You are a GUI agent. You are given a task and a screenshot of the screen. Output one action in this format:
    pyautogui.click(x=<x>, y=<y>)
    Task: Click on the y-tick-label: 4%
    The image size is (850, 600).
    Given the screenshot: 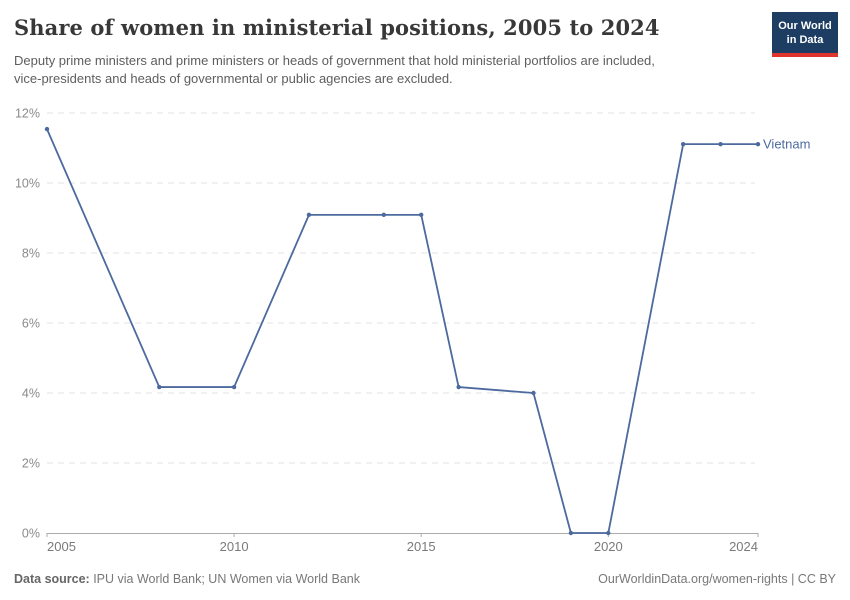 What is the action you would take?
    pyautogui.click(x=31, y=394)
    